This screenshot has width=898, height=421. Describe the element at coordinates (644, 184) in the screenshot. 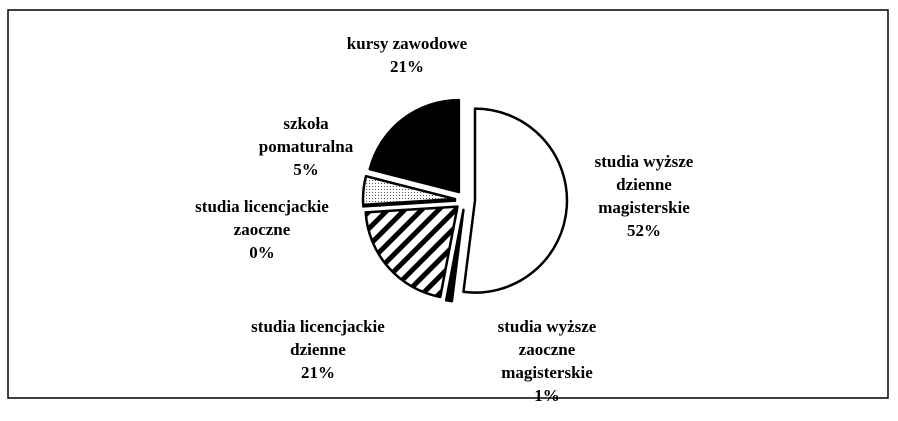

I see `category-label: studia wyższe dzienne magisterskie` at that location.